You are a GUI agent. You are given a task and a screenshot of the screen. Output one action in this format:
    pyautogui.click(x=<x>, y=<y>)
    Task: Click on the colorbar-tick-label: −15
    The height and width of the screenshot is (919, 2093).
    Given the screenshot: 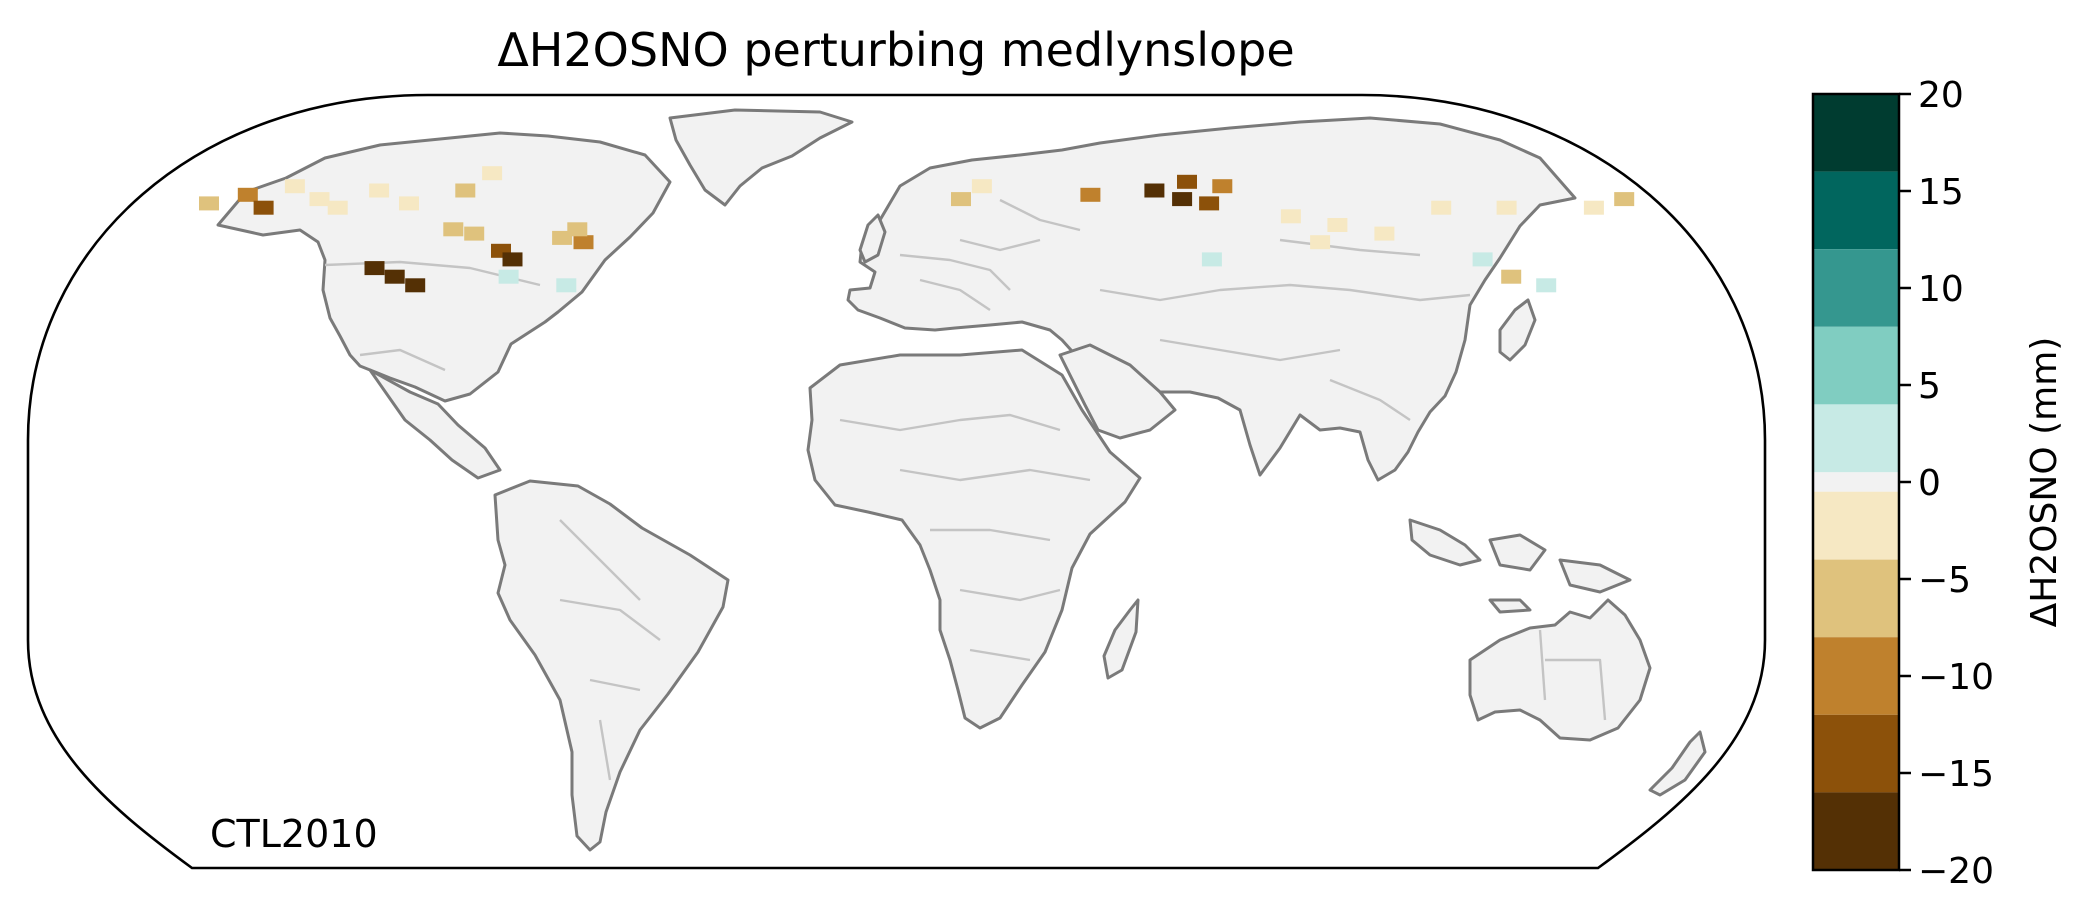 What is the action you would take?
    pyautogui.click(x=1956, y=774)
    